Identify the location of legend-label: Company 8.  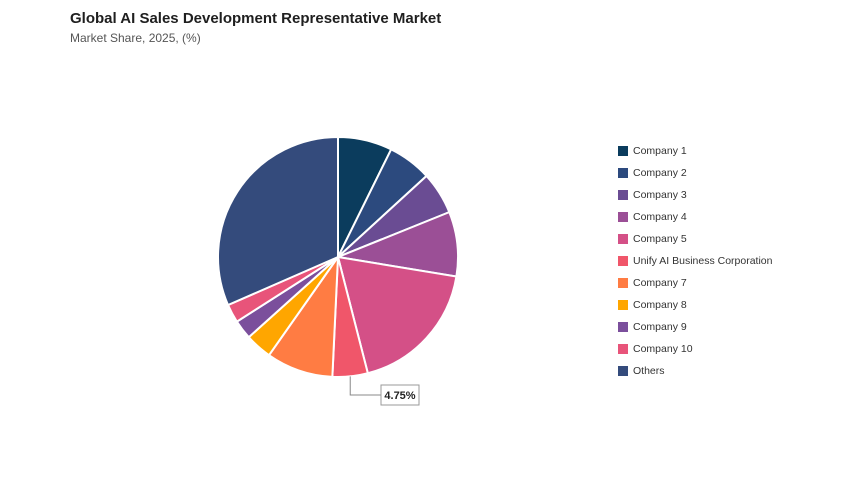
(660, 305).